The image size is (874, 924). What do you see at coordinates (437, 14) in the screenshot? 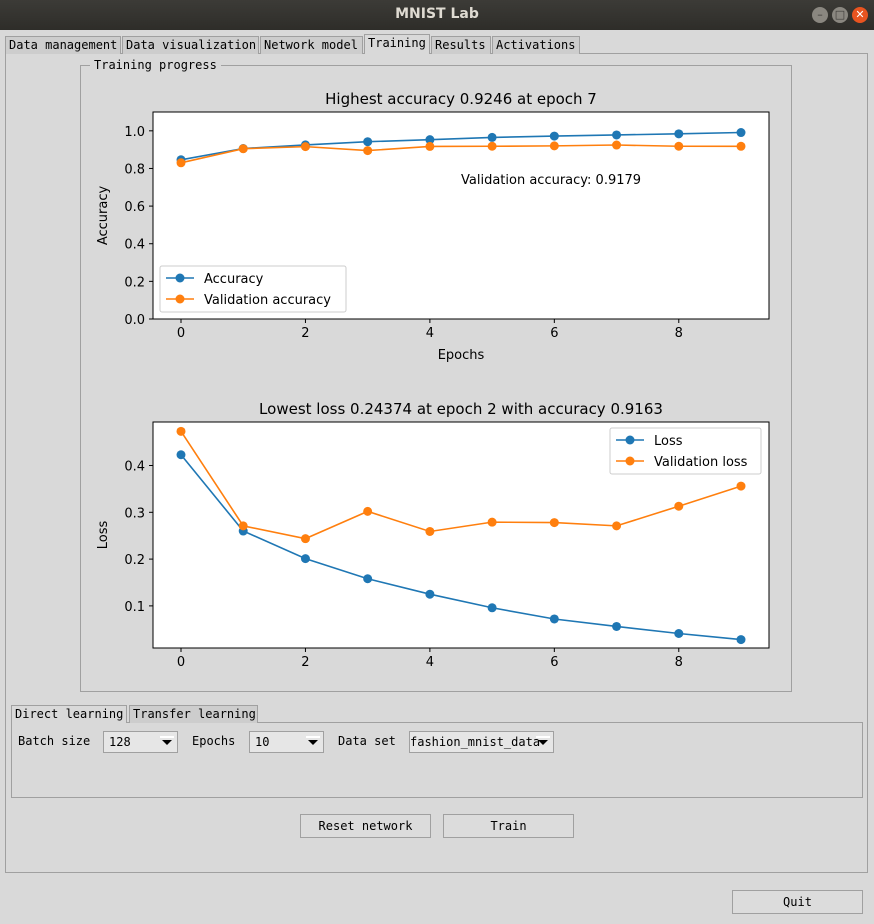
I see `window-title: MNIST Lab` at bounding box center [437, 14].